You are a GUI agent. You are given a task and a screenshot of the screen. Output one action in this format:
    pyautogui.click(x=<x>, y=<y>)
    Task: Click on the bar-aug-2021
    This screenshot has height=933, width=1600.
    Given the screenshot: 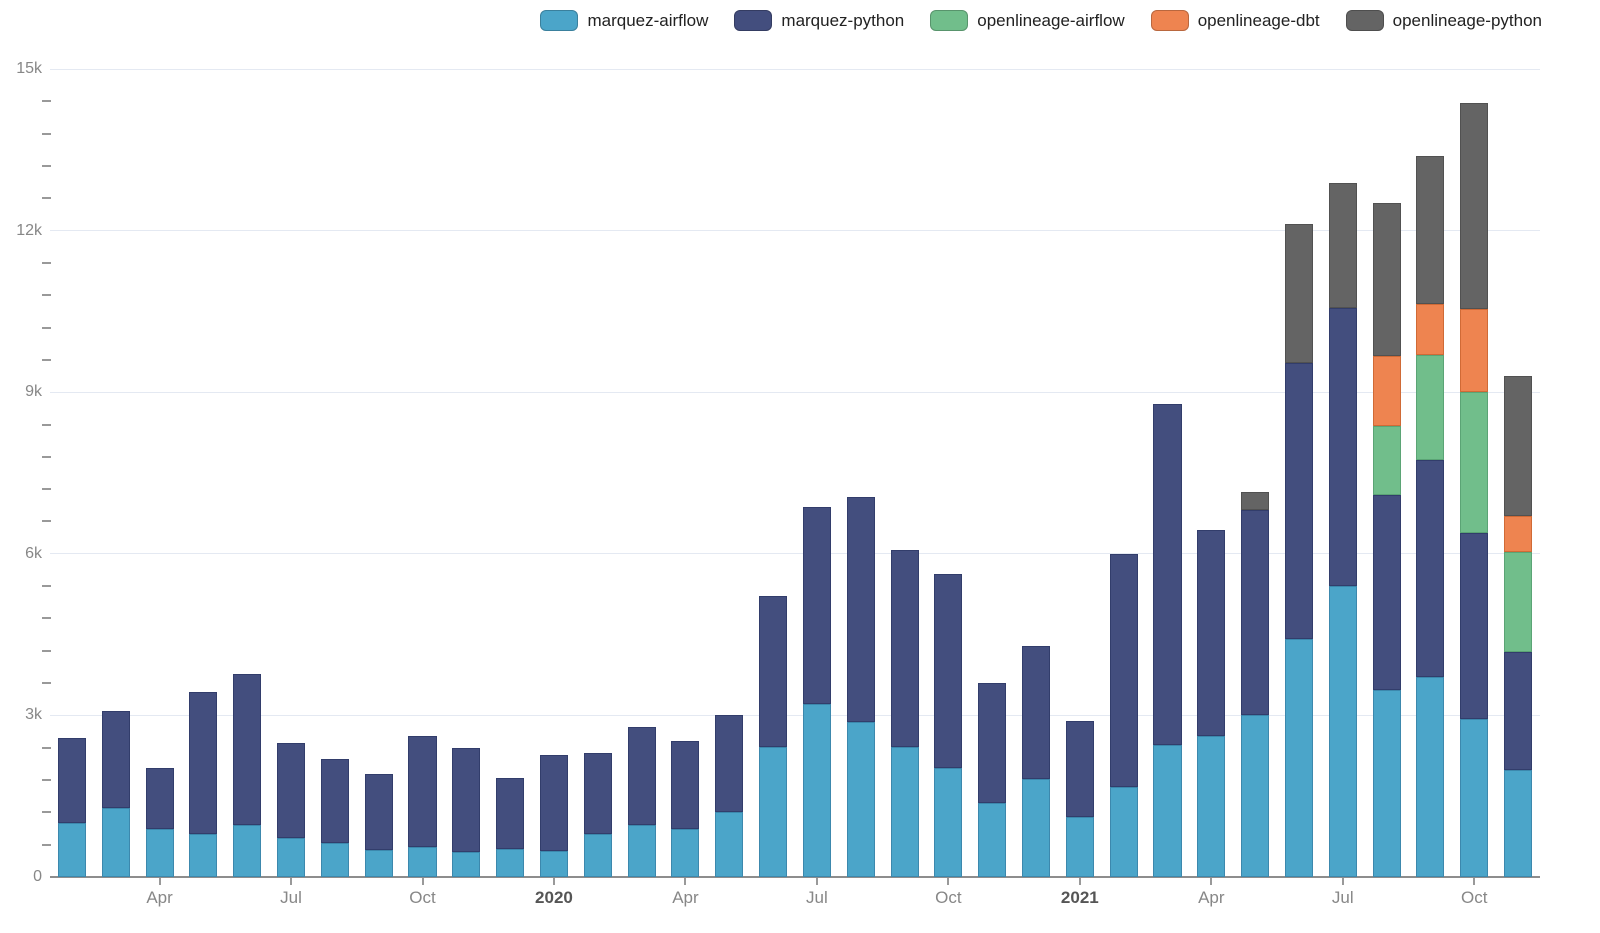 What is the action you would take?
    pyautogui.click(x=1387, y=473)
    